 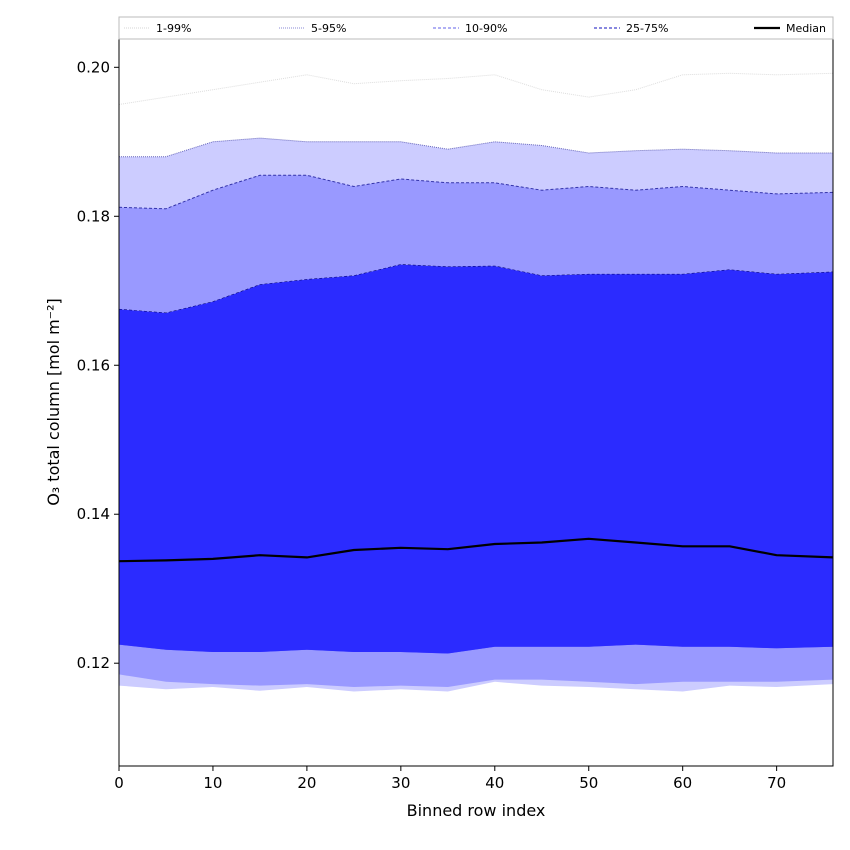 What do you see at coordinates (173, 28) in the screenshot?
I see `legend-label: 1-99%` at bounding box center [173, 28].